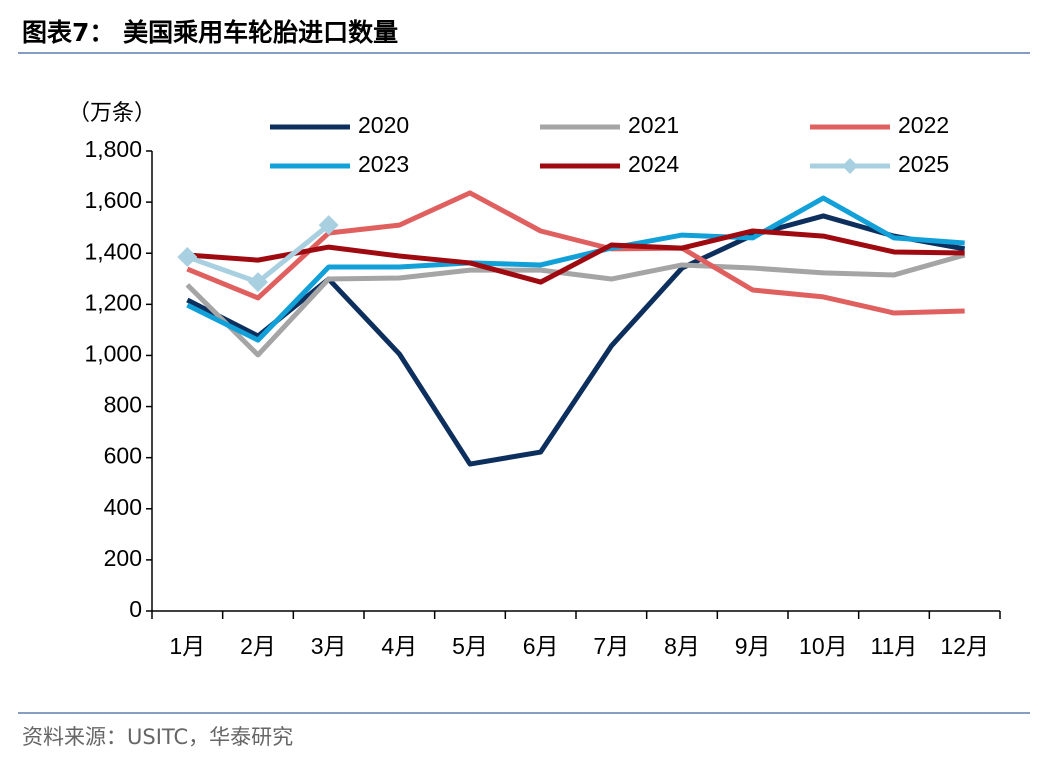 This screenshot has width=1048, height=760. Describe the element at coordinates (123, 507) in the screenshot. I see `y-tick-label: 400` at that location.